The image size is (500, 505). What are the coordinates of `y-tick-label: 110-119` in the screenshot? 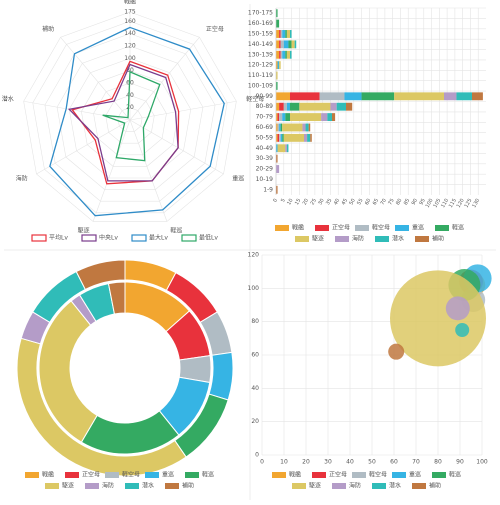 It's located at (260, 75).